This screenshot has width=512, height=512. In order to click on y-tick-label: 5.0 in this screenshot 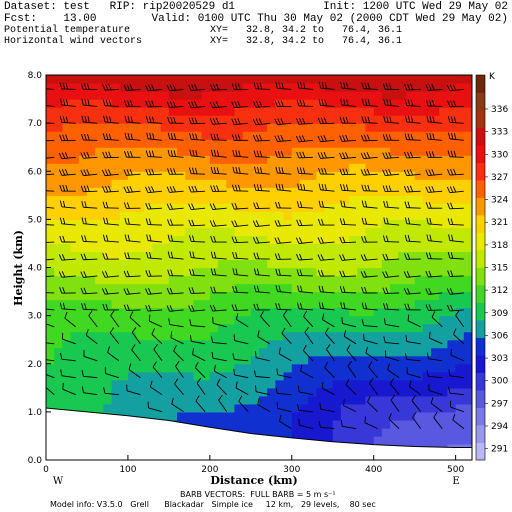, I will do `click(35, 220)`.